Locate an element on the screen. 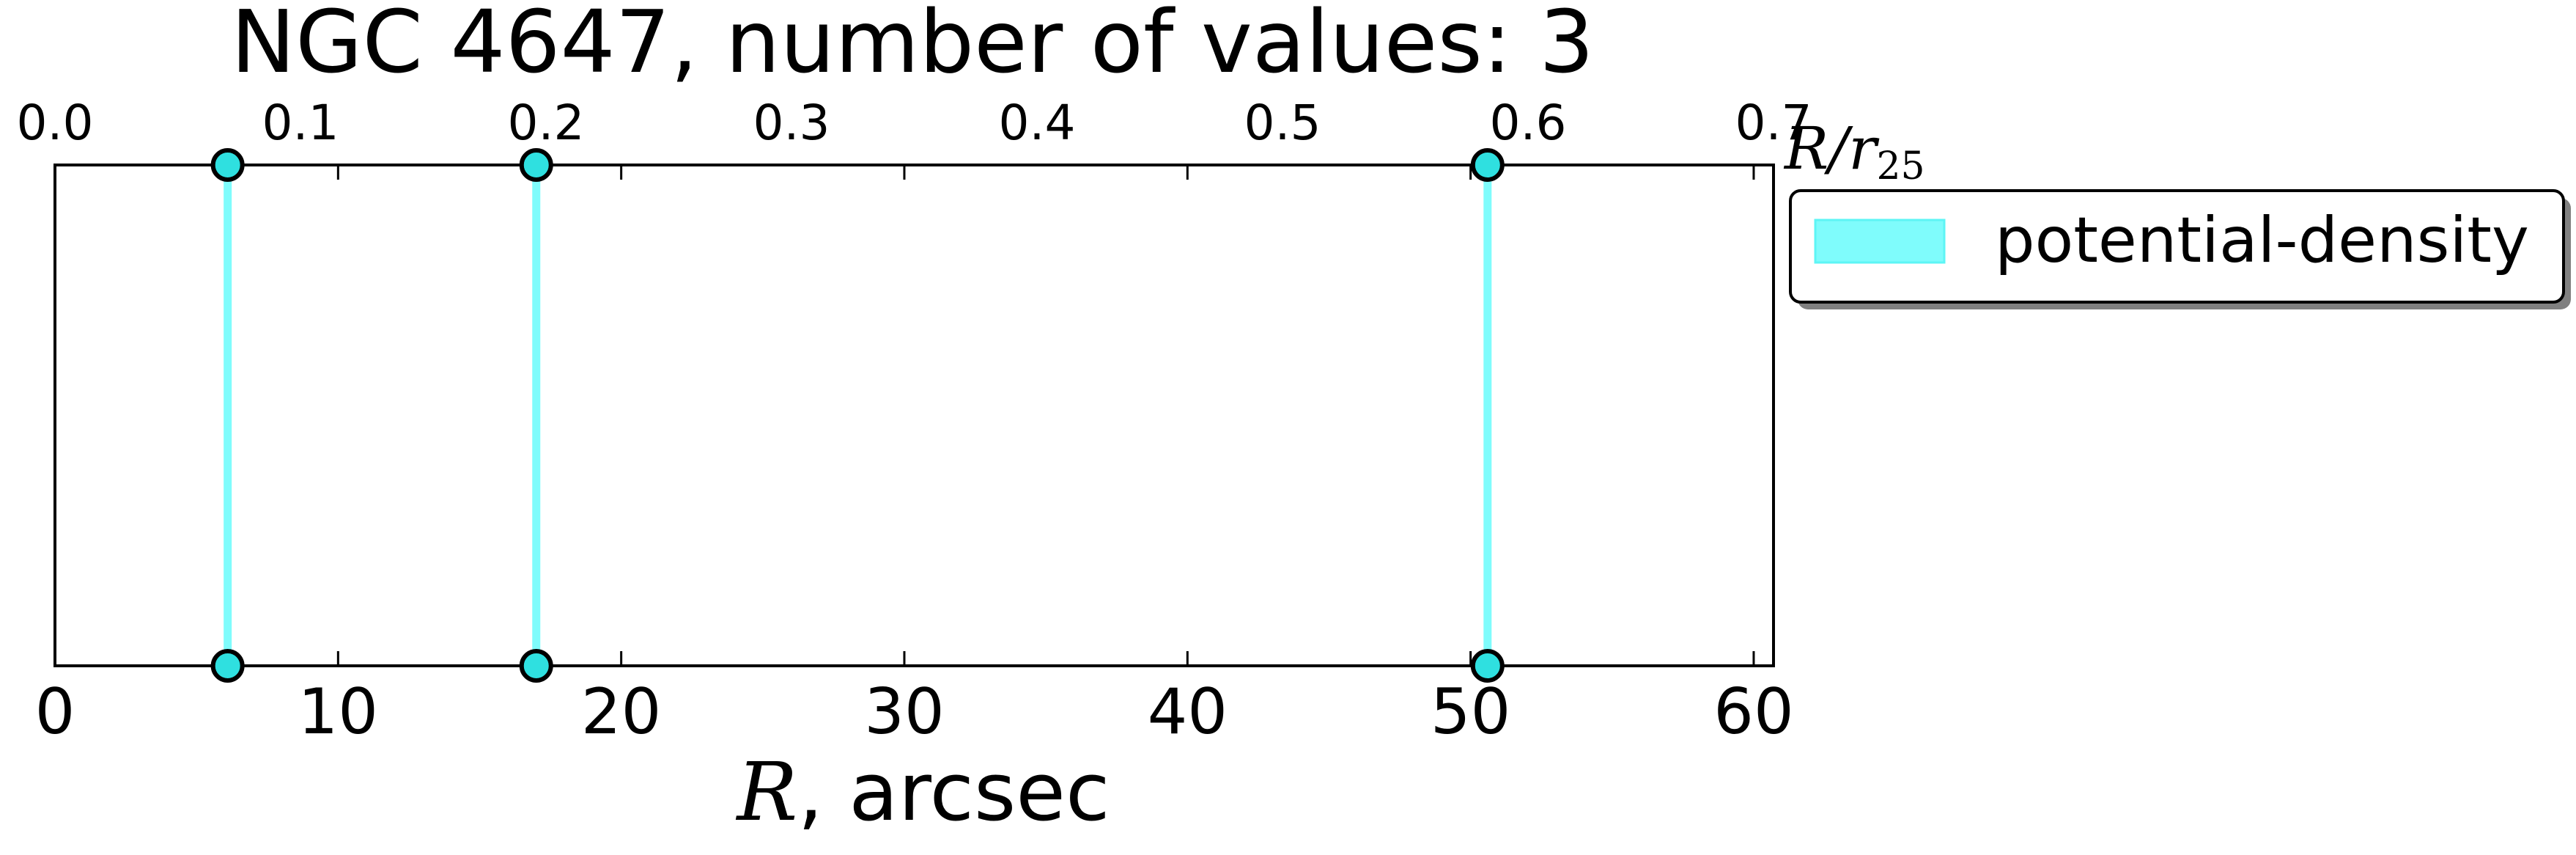 The image size is (2576, 855). top-tick-label: 0.0 is located at coordinates (55, 123).